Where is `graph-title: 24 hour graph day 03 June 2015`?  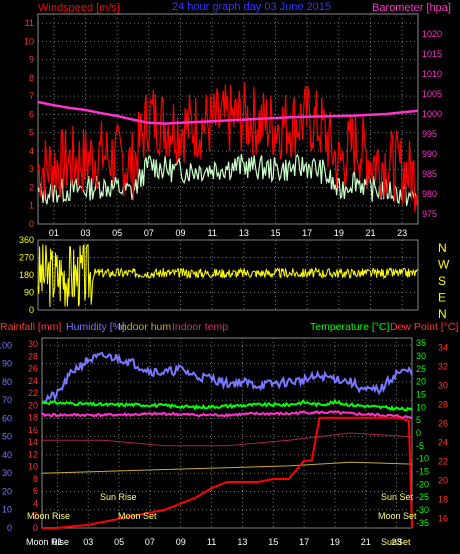
graph-title: 24 hour graph day 03 June 2015 is located at coordinates (251, 7).